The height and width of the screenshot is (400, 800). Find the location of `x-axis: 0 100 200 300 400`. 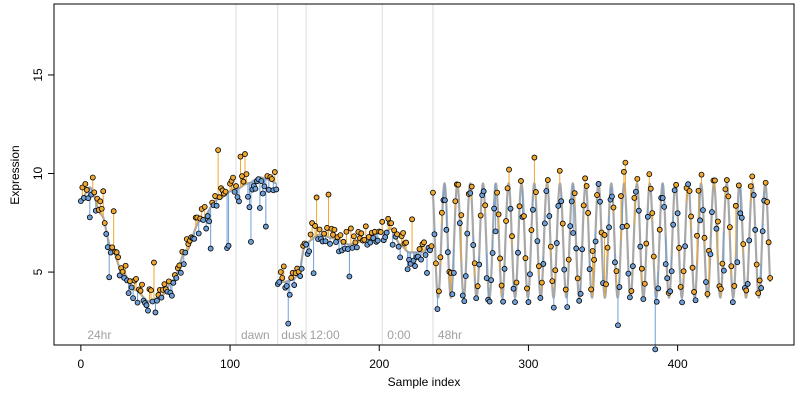

x-axis: 0 100 200 300 400 is located at coordinates (383, 357).